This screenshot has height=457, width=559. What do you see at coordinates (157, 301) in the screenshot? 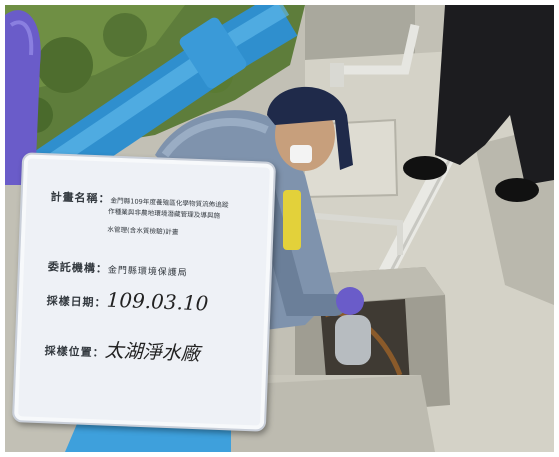
I see `date-value: 109.03.10` at bounding box center [157, 301].